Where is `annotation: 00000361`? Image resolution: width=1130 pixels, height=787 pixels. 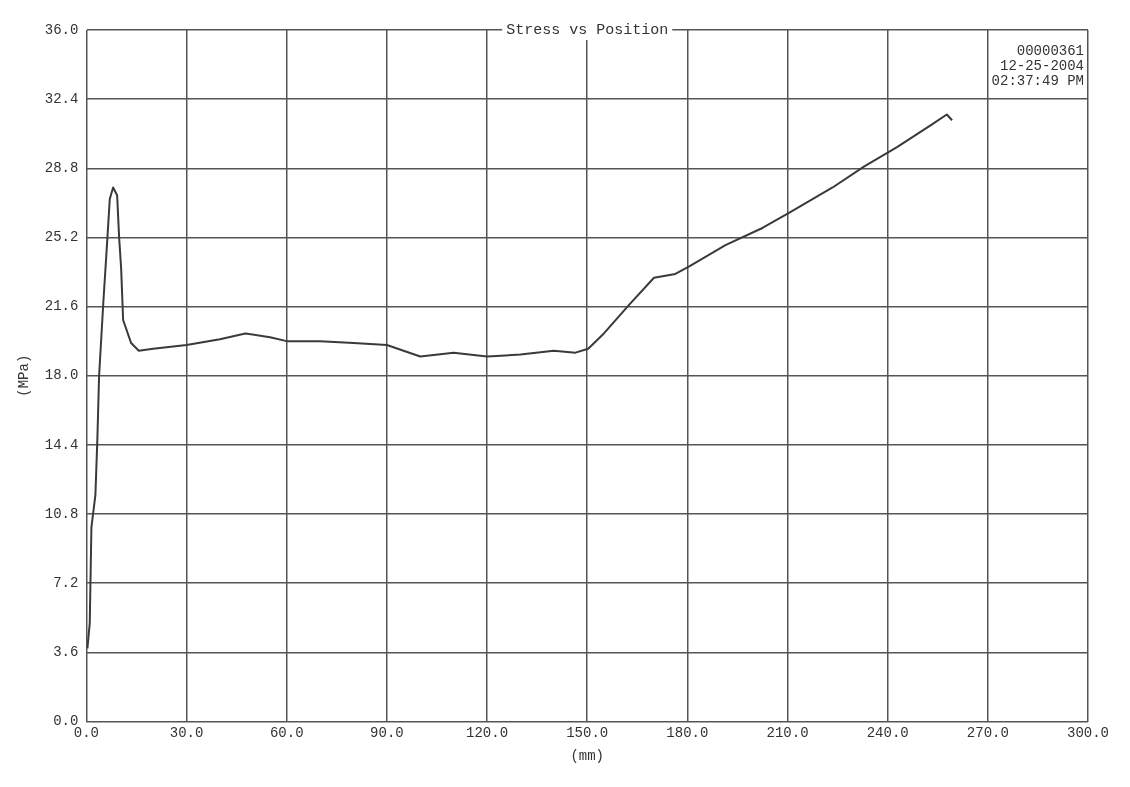 annotation: 00000361 is located at coordinates (1050, 50).